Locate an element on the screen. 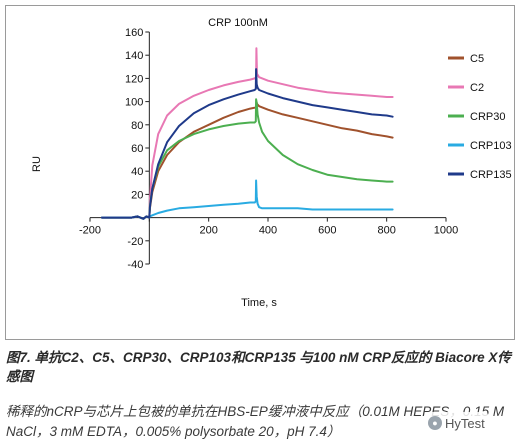 The height and width of the screenshot is (447, 522). y-tick-label: 160 is located at coordinates (134, 33).